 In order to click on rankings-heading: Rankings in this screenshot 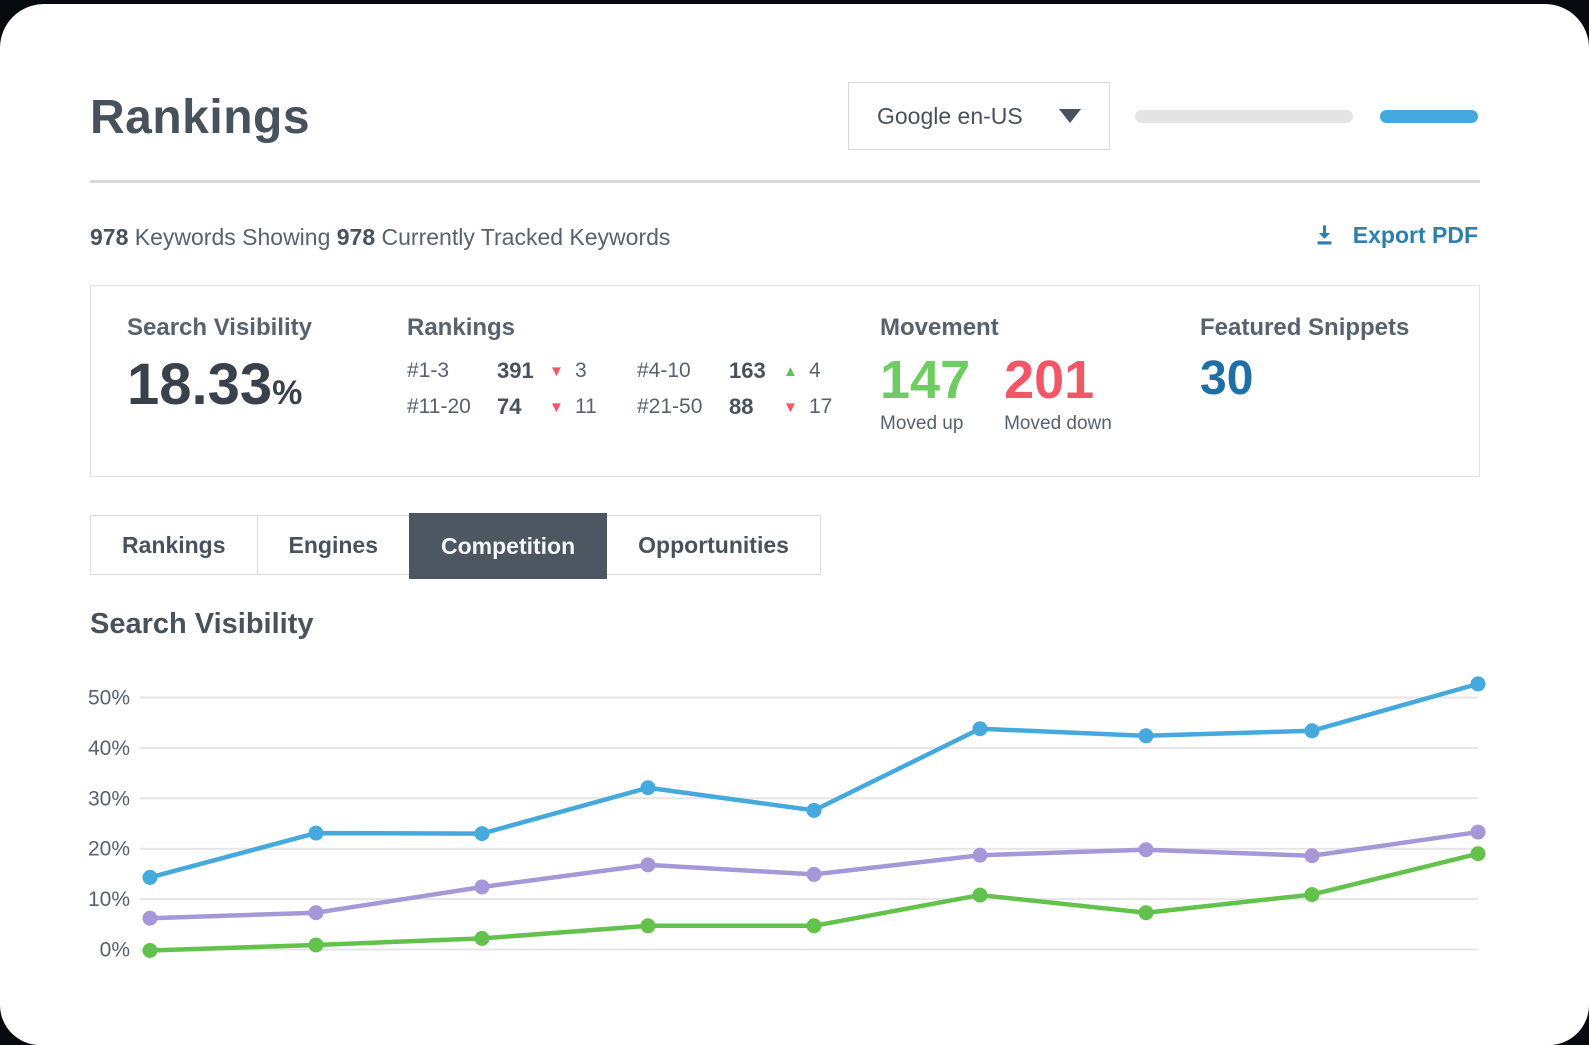, I will do `click(461, 327)`.